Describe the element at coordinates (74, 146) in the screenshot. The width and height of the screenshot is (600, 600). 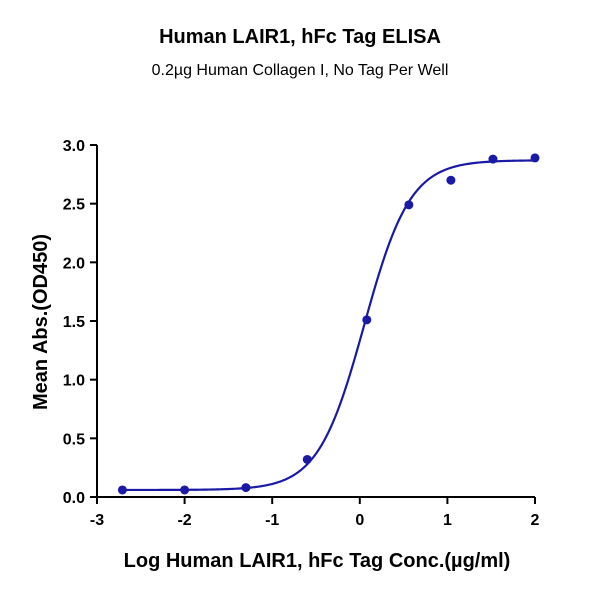
I see `y-tick-label: 3.0` at that location.